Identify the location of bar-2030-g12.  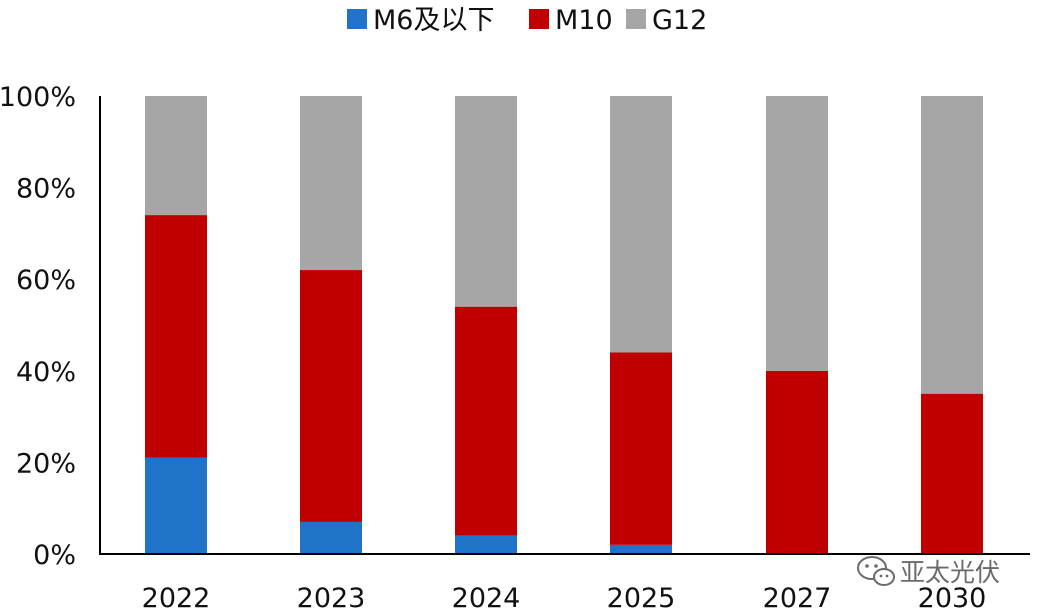
(952, 245).